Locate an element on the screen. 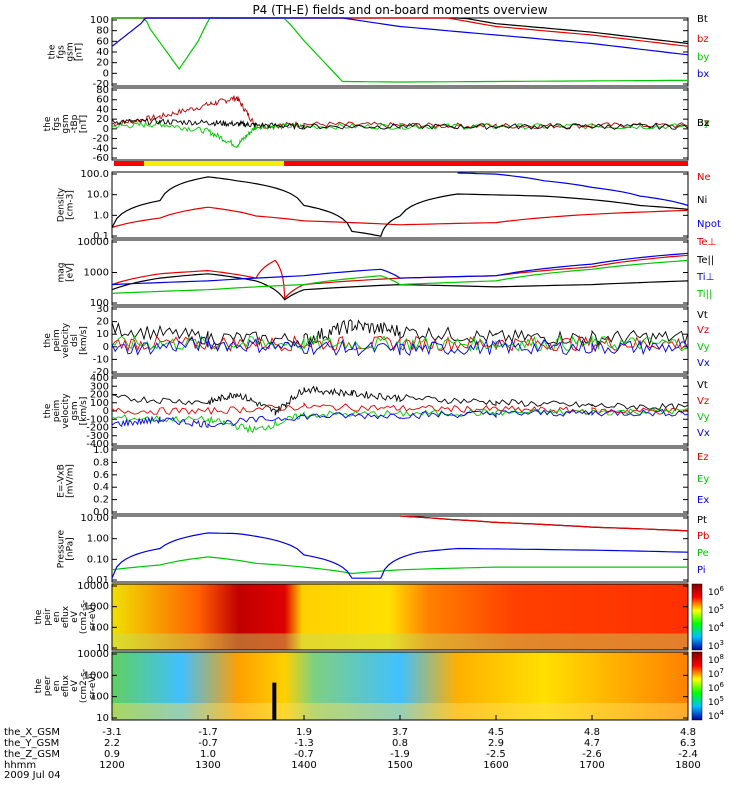 Image resolution: width=750 pixels, height=800 pixels. legend-label: Ti|| is located at coordinates (704, 294).